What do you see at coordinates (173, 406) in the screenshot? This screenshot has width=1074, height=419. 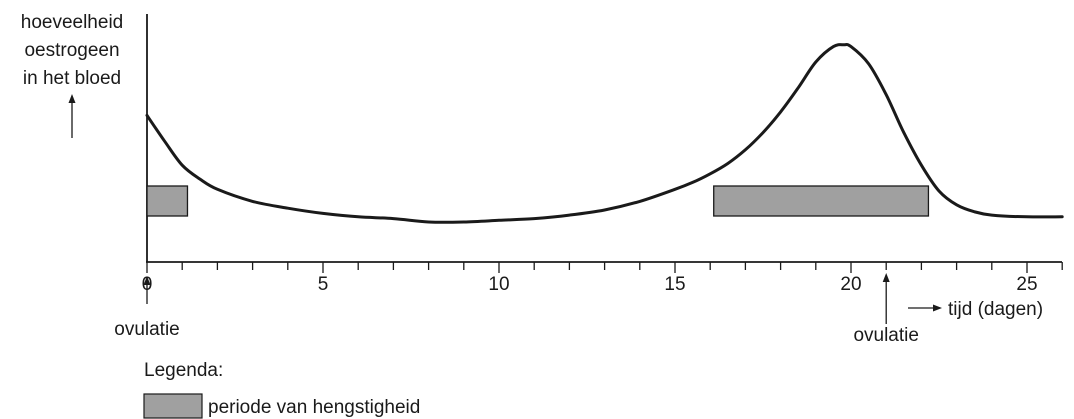 I see `legend-swatch` at bounding box center [173, 406].